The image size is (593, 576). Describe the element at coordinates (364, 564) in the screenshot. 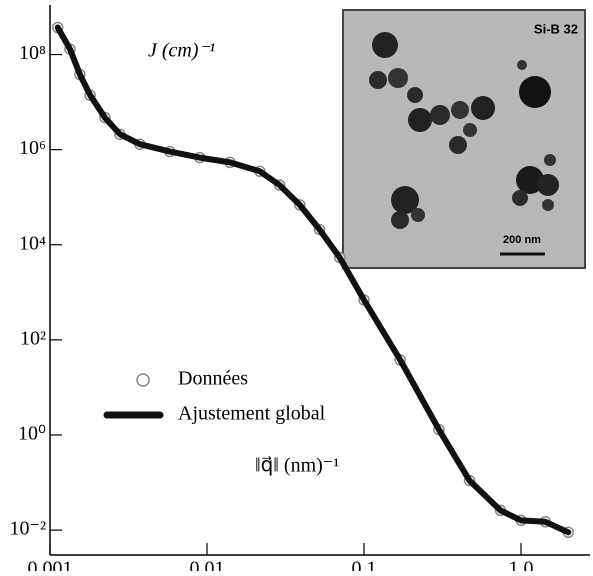

I see `x-tick-label: 0,1` at that location.